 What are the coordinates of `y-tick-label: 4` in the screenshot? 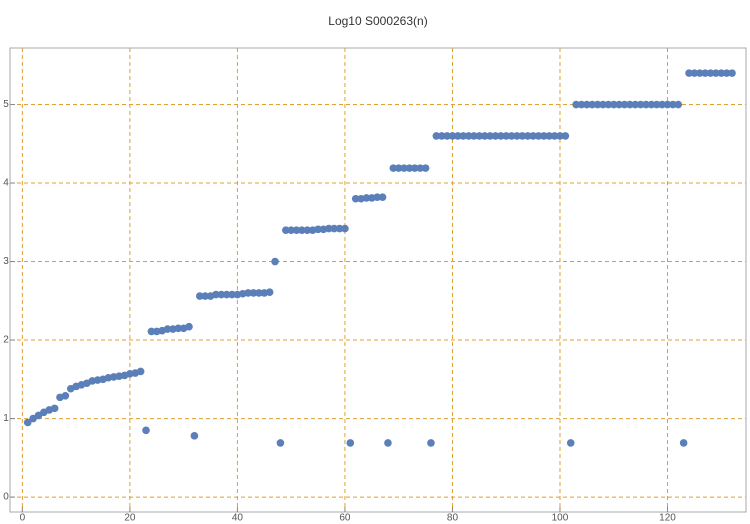 It's located at (6, 183).